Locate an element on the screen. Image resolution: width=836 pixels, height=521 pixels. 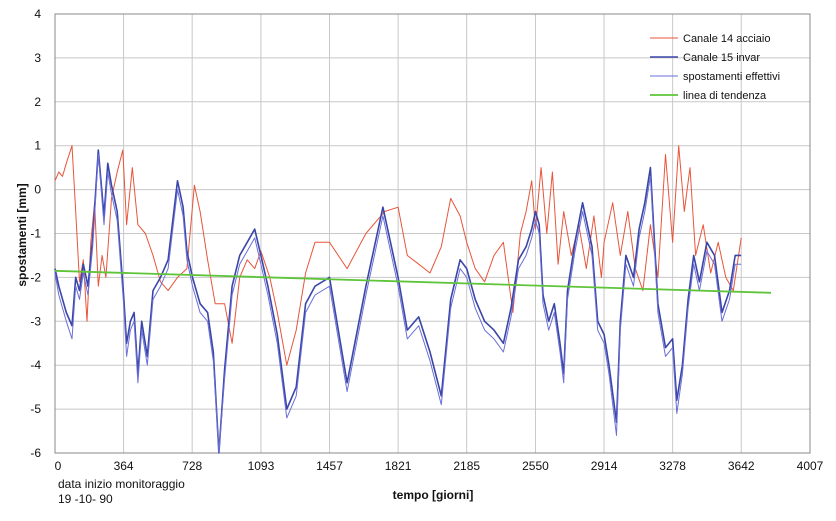
y-tick-label: -5 is located at coordinates (35, 409).